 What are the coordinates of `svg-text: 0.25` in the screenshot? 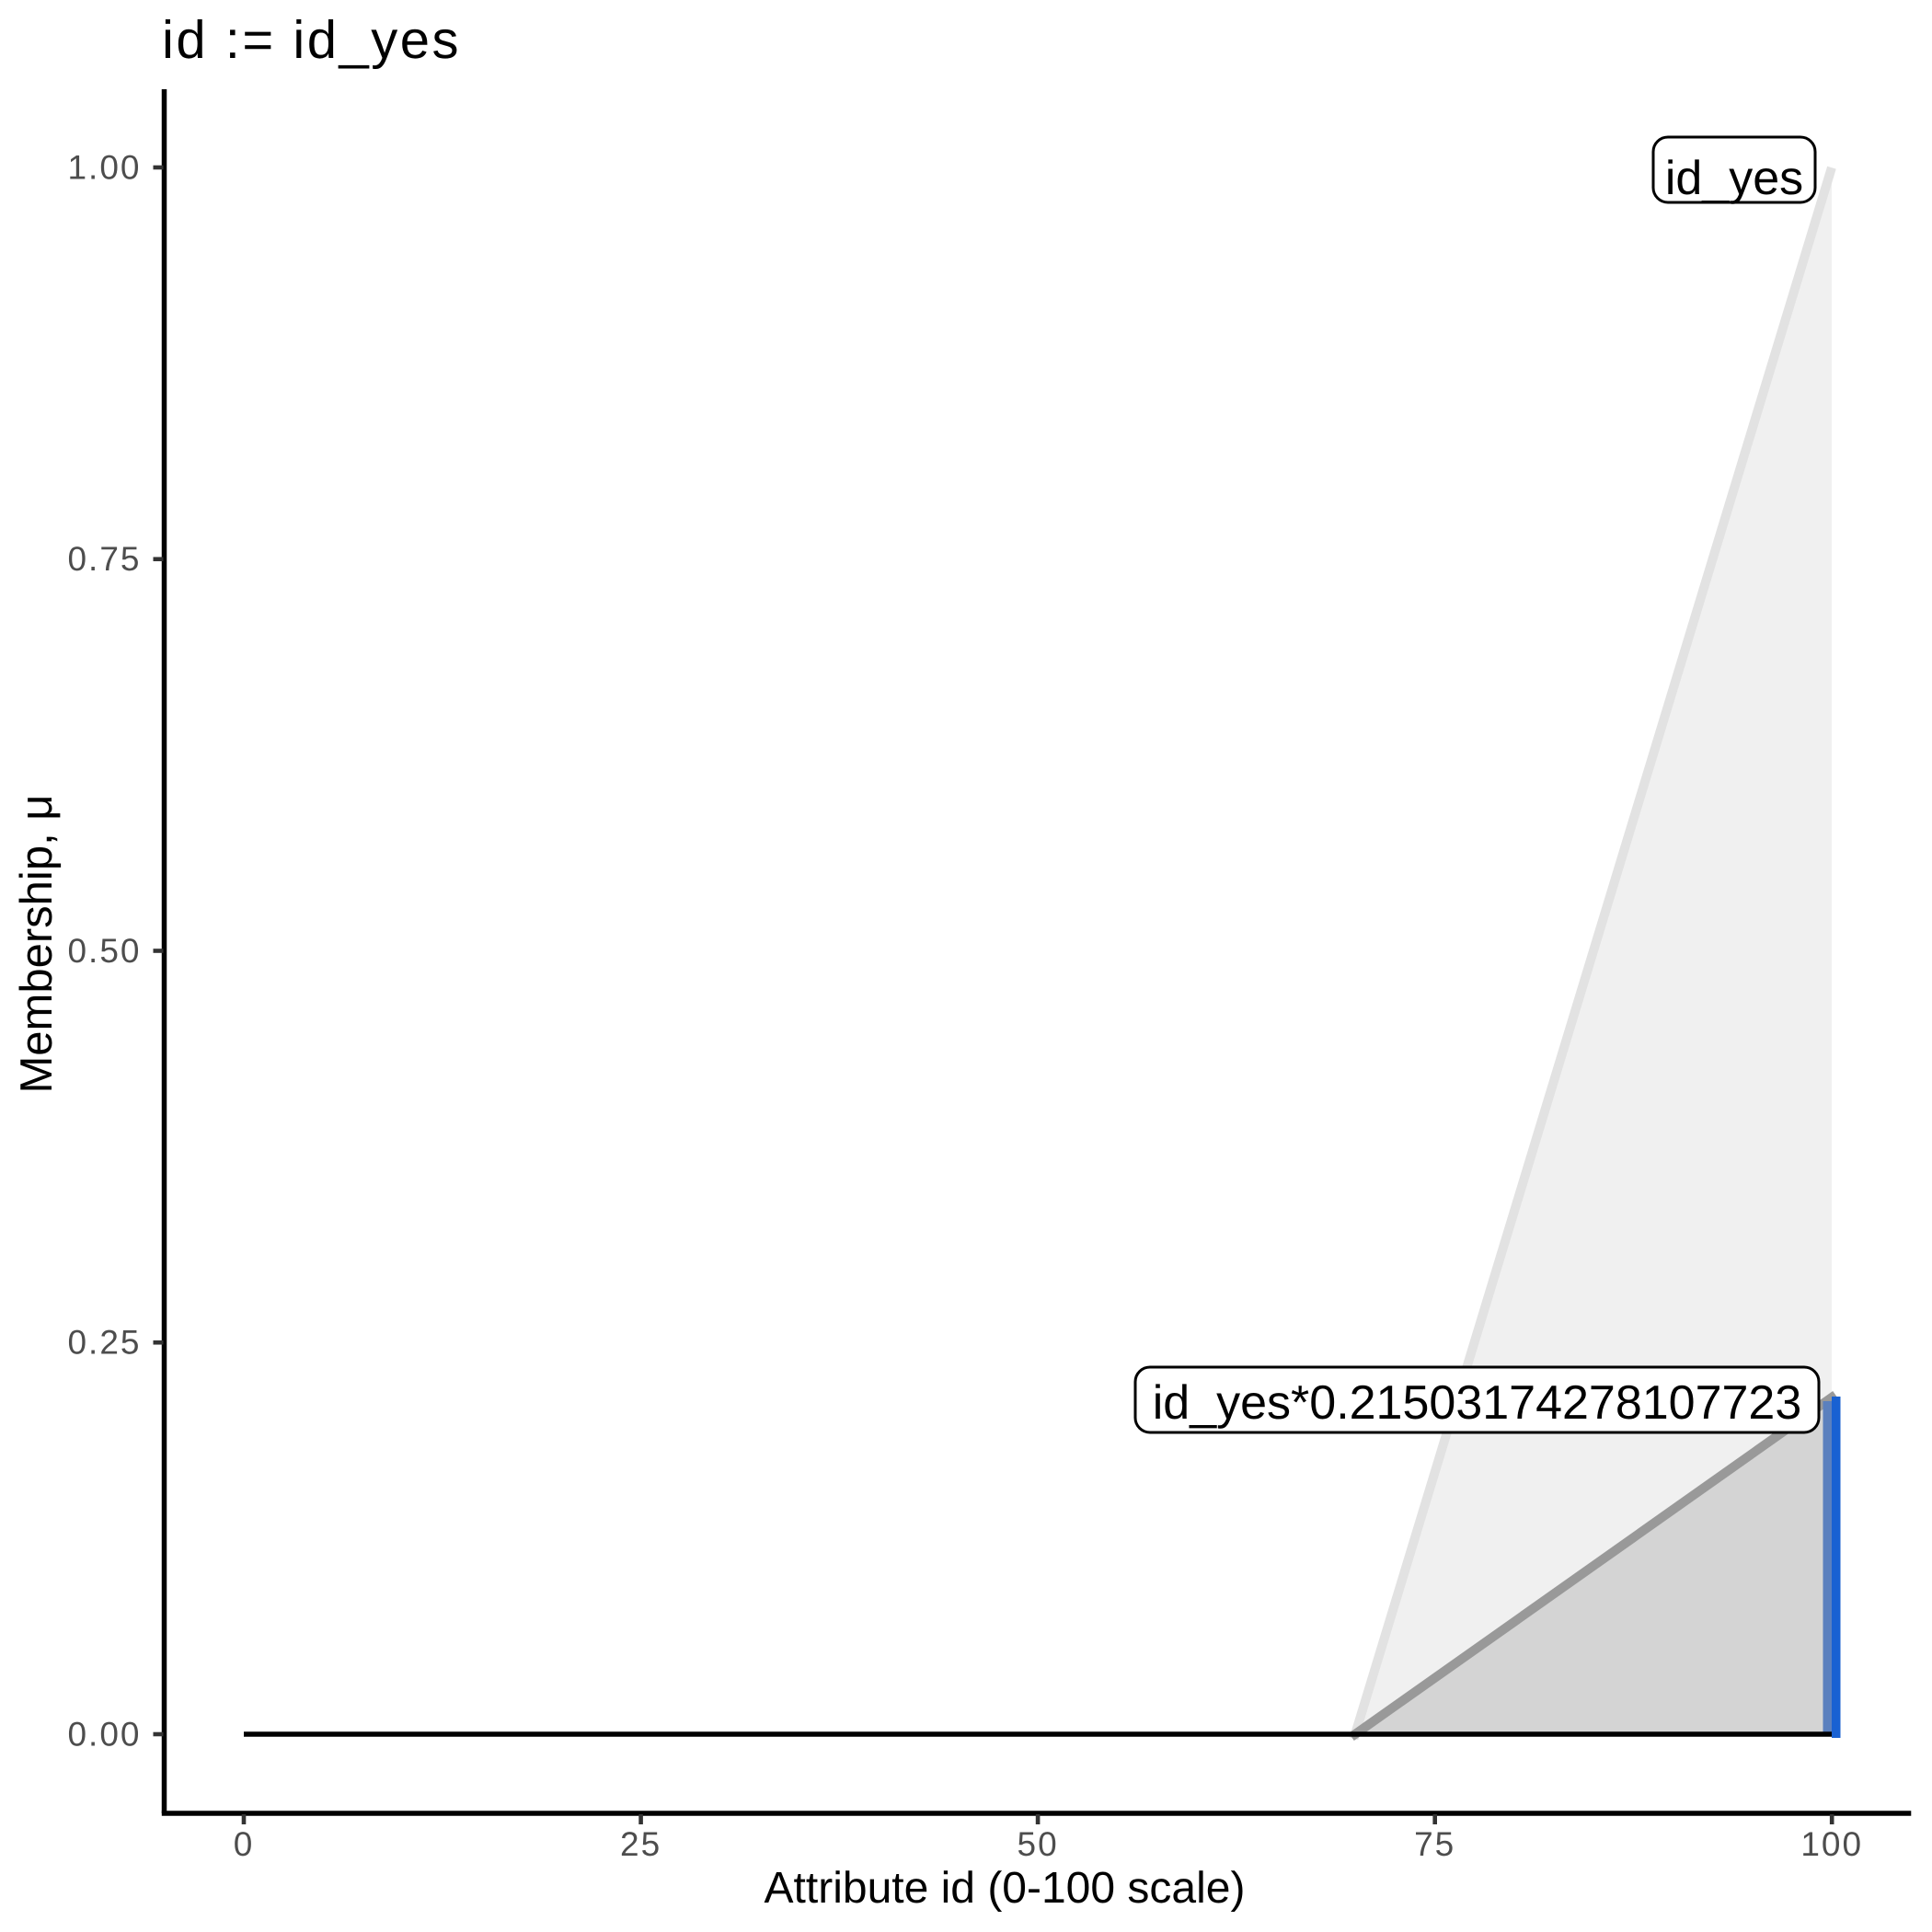 It's located at (104, 1343).